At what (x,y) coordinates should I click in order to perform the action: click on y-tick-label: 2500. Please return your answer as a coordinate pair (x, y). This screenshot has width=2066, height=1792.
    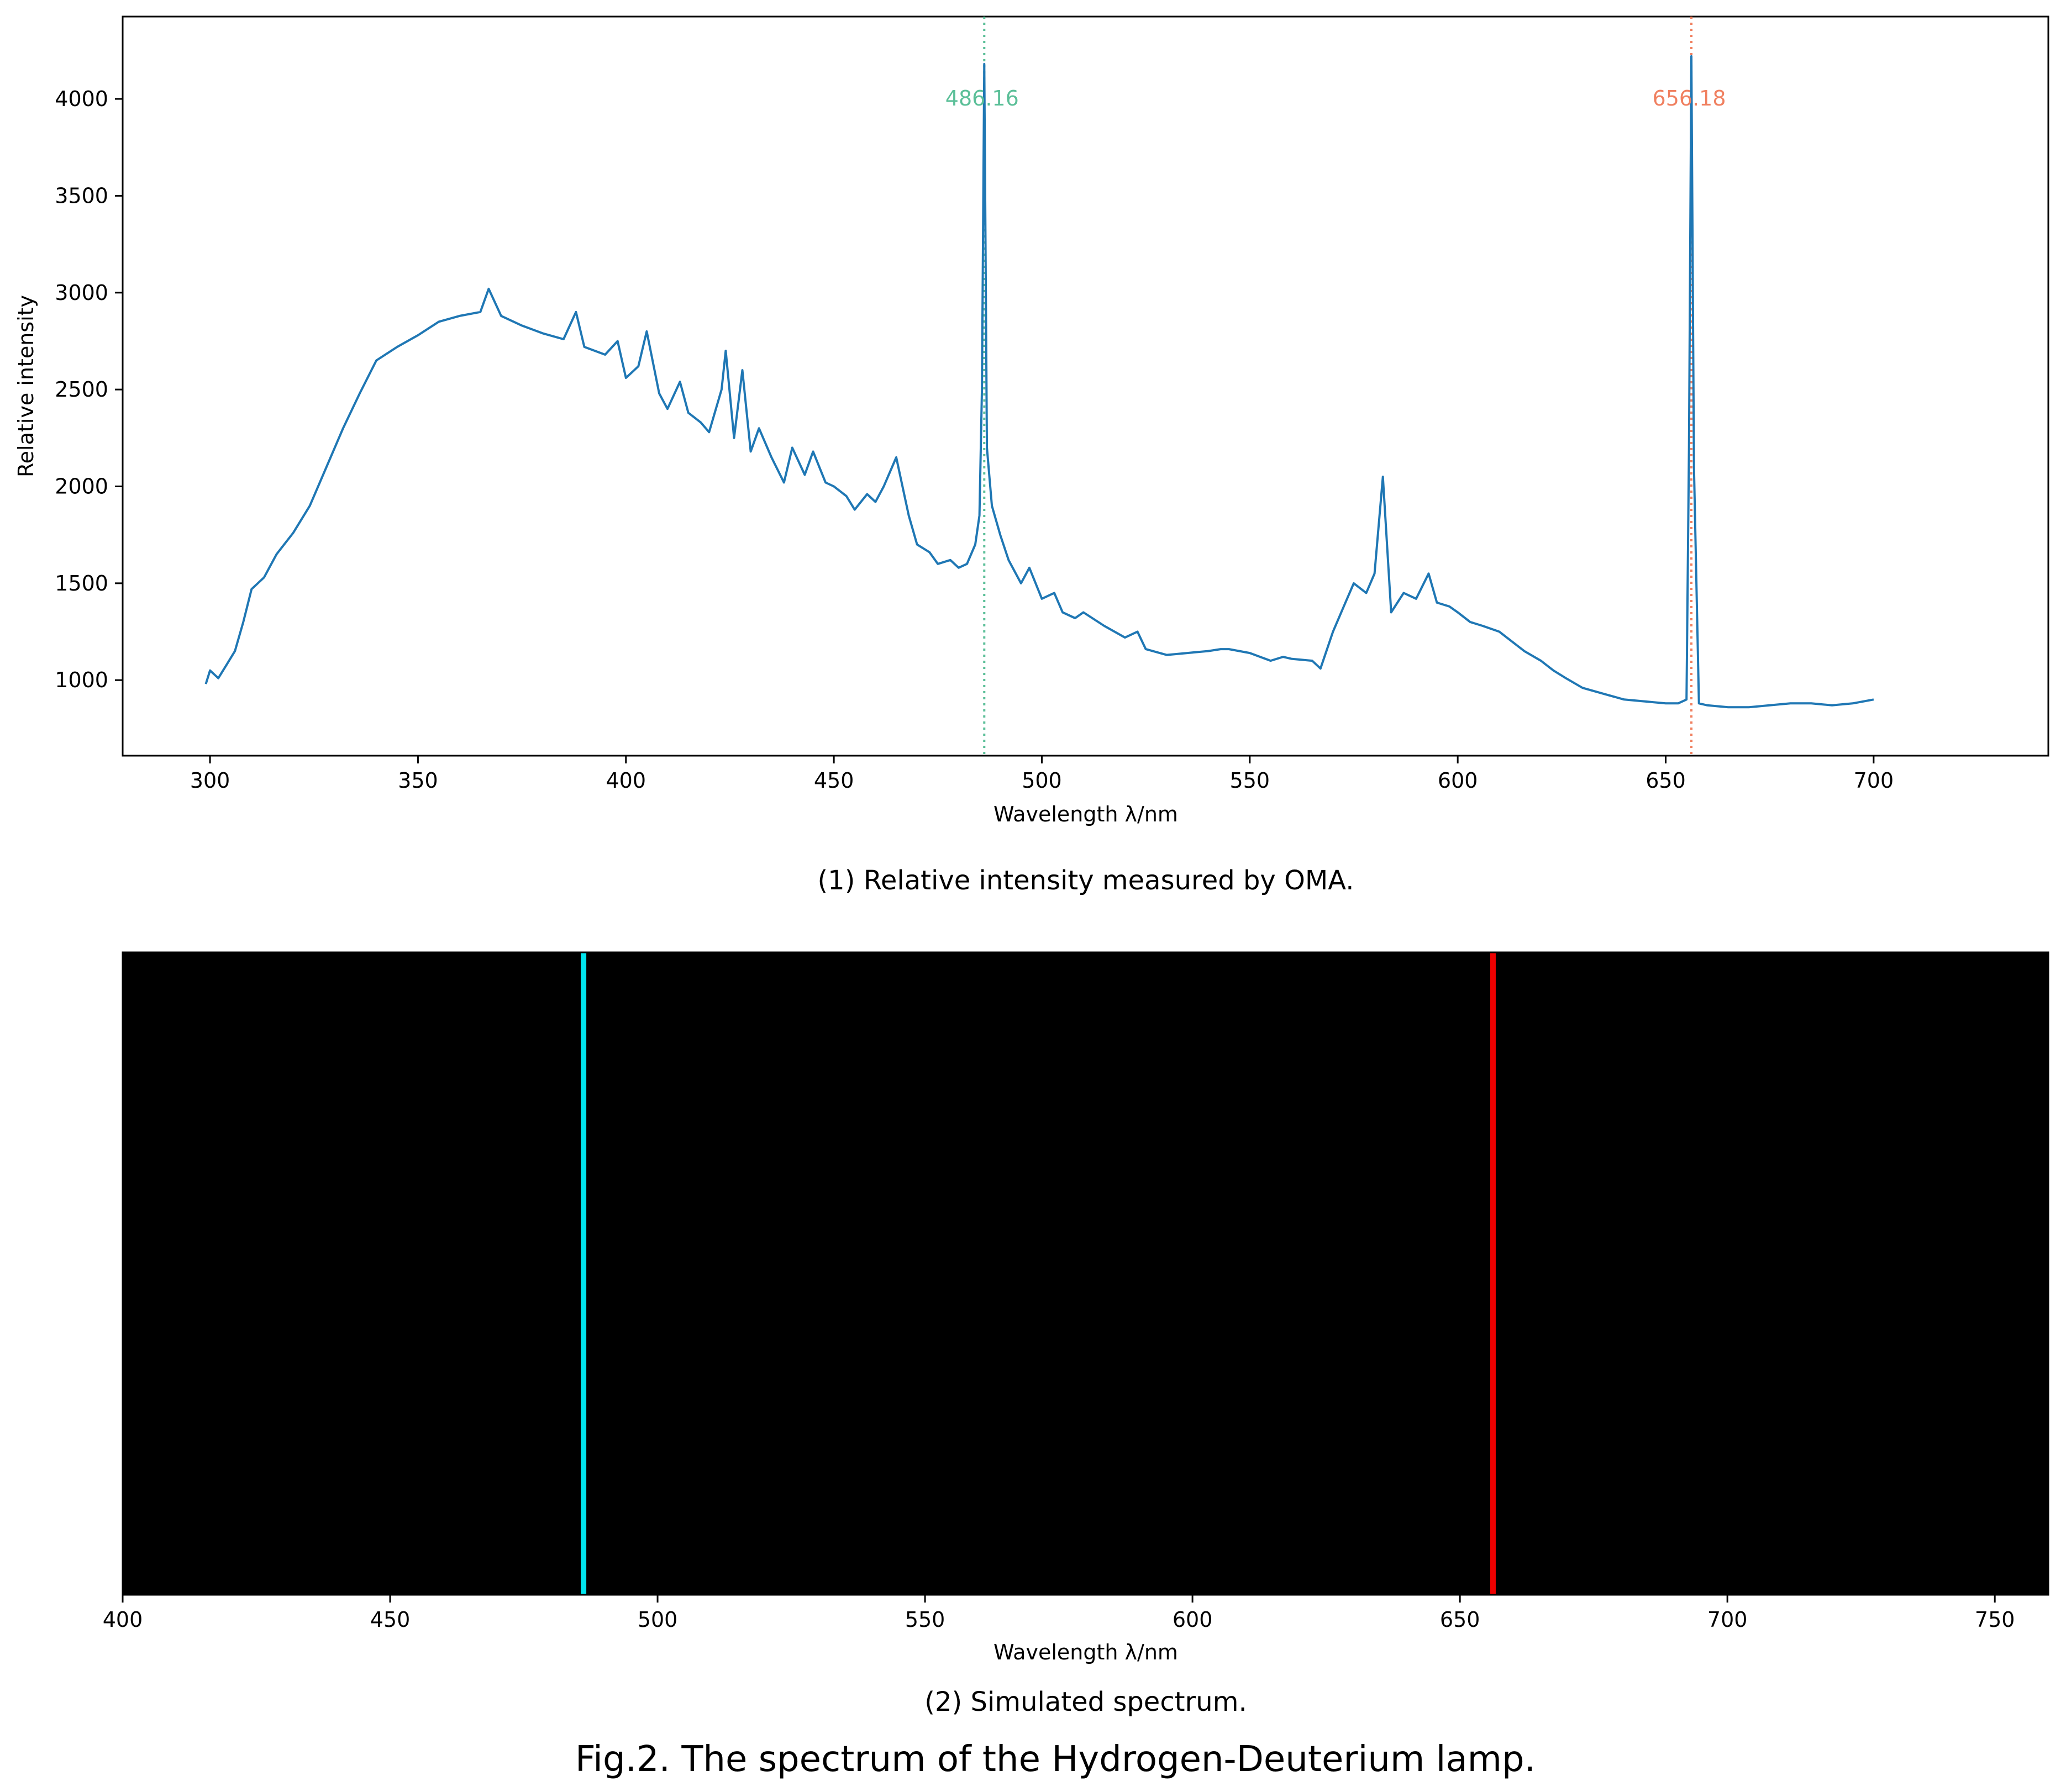
    Looking at the image, I should click on (82, 389).